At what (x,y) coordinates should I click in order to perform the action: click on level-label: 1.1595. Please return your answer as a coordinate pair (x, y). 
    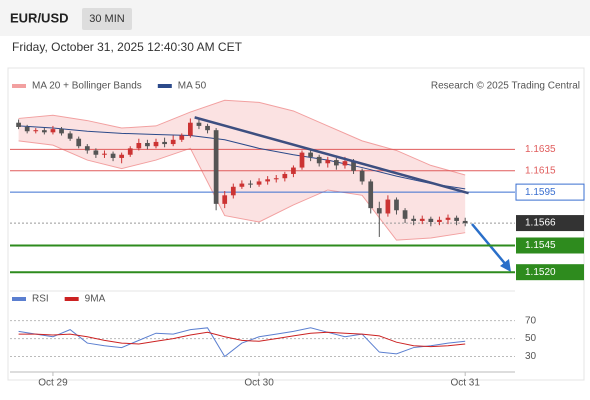
    Looking at the image, I should click on (540, 192).